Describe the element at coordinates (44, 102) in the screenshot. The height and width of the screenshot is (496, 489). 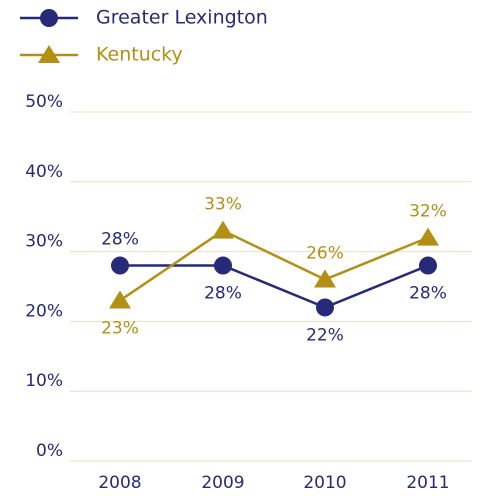
I see `y-tick-label: 50%` at that location.